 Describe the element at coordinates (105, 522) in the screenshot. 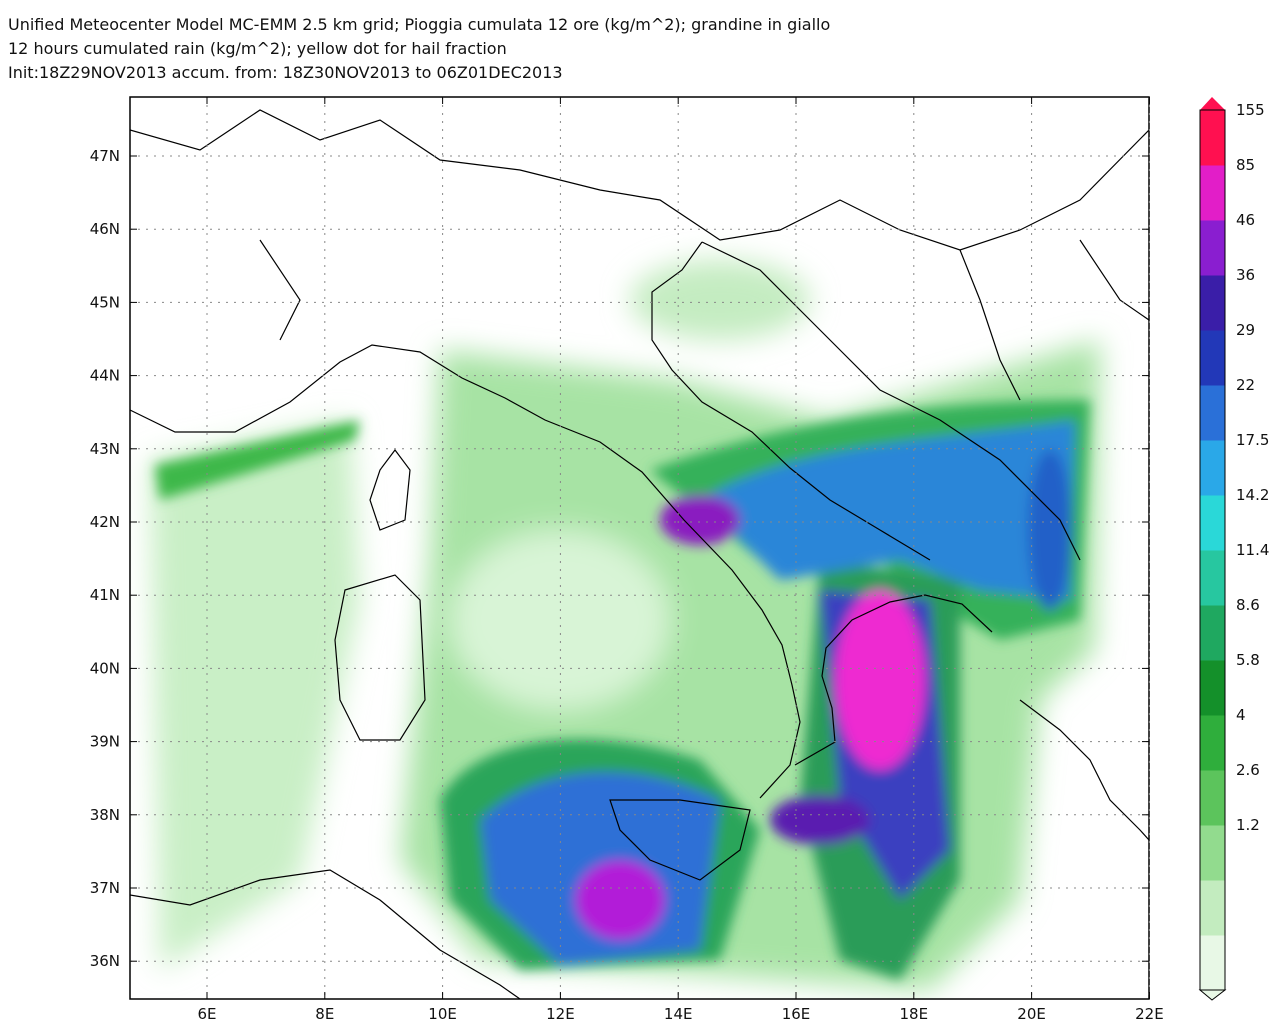

I see `lat-label: 42N` at that location.